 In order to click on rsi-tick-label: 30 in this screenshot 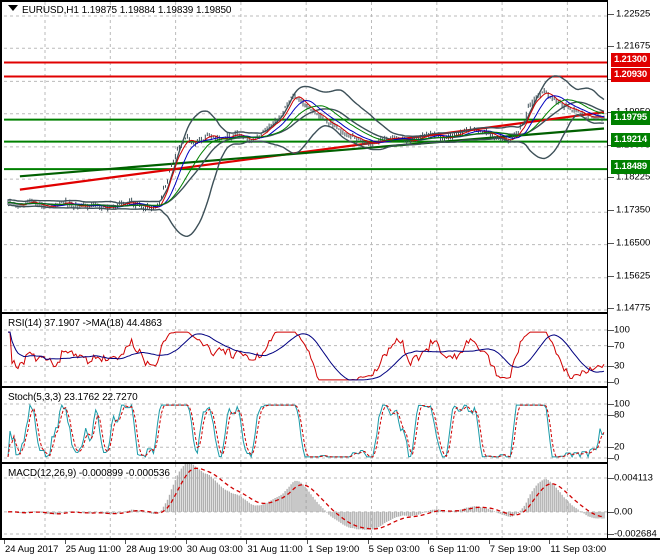, I will do `click(619, 366)`.